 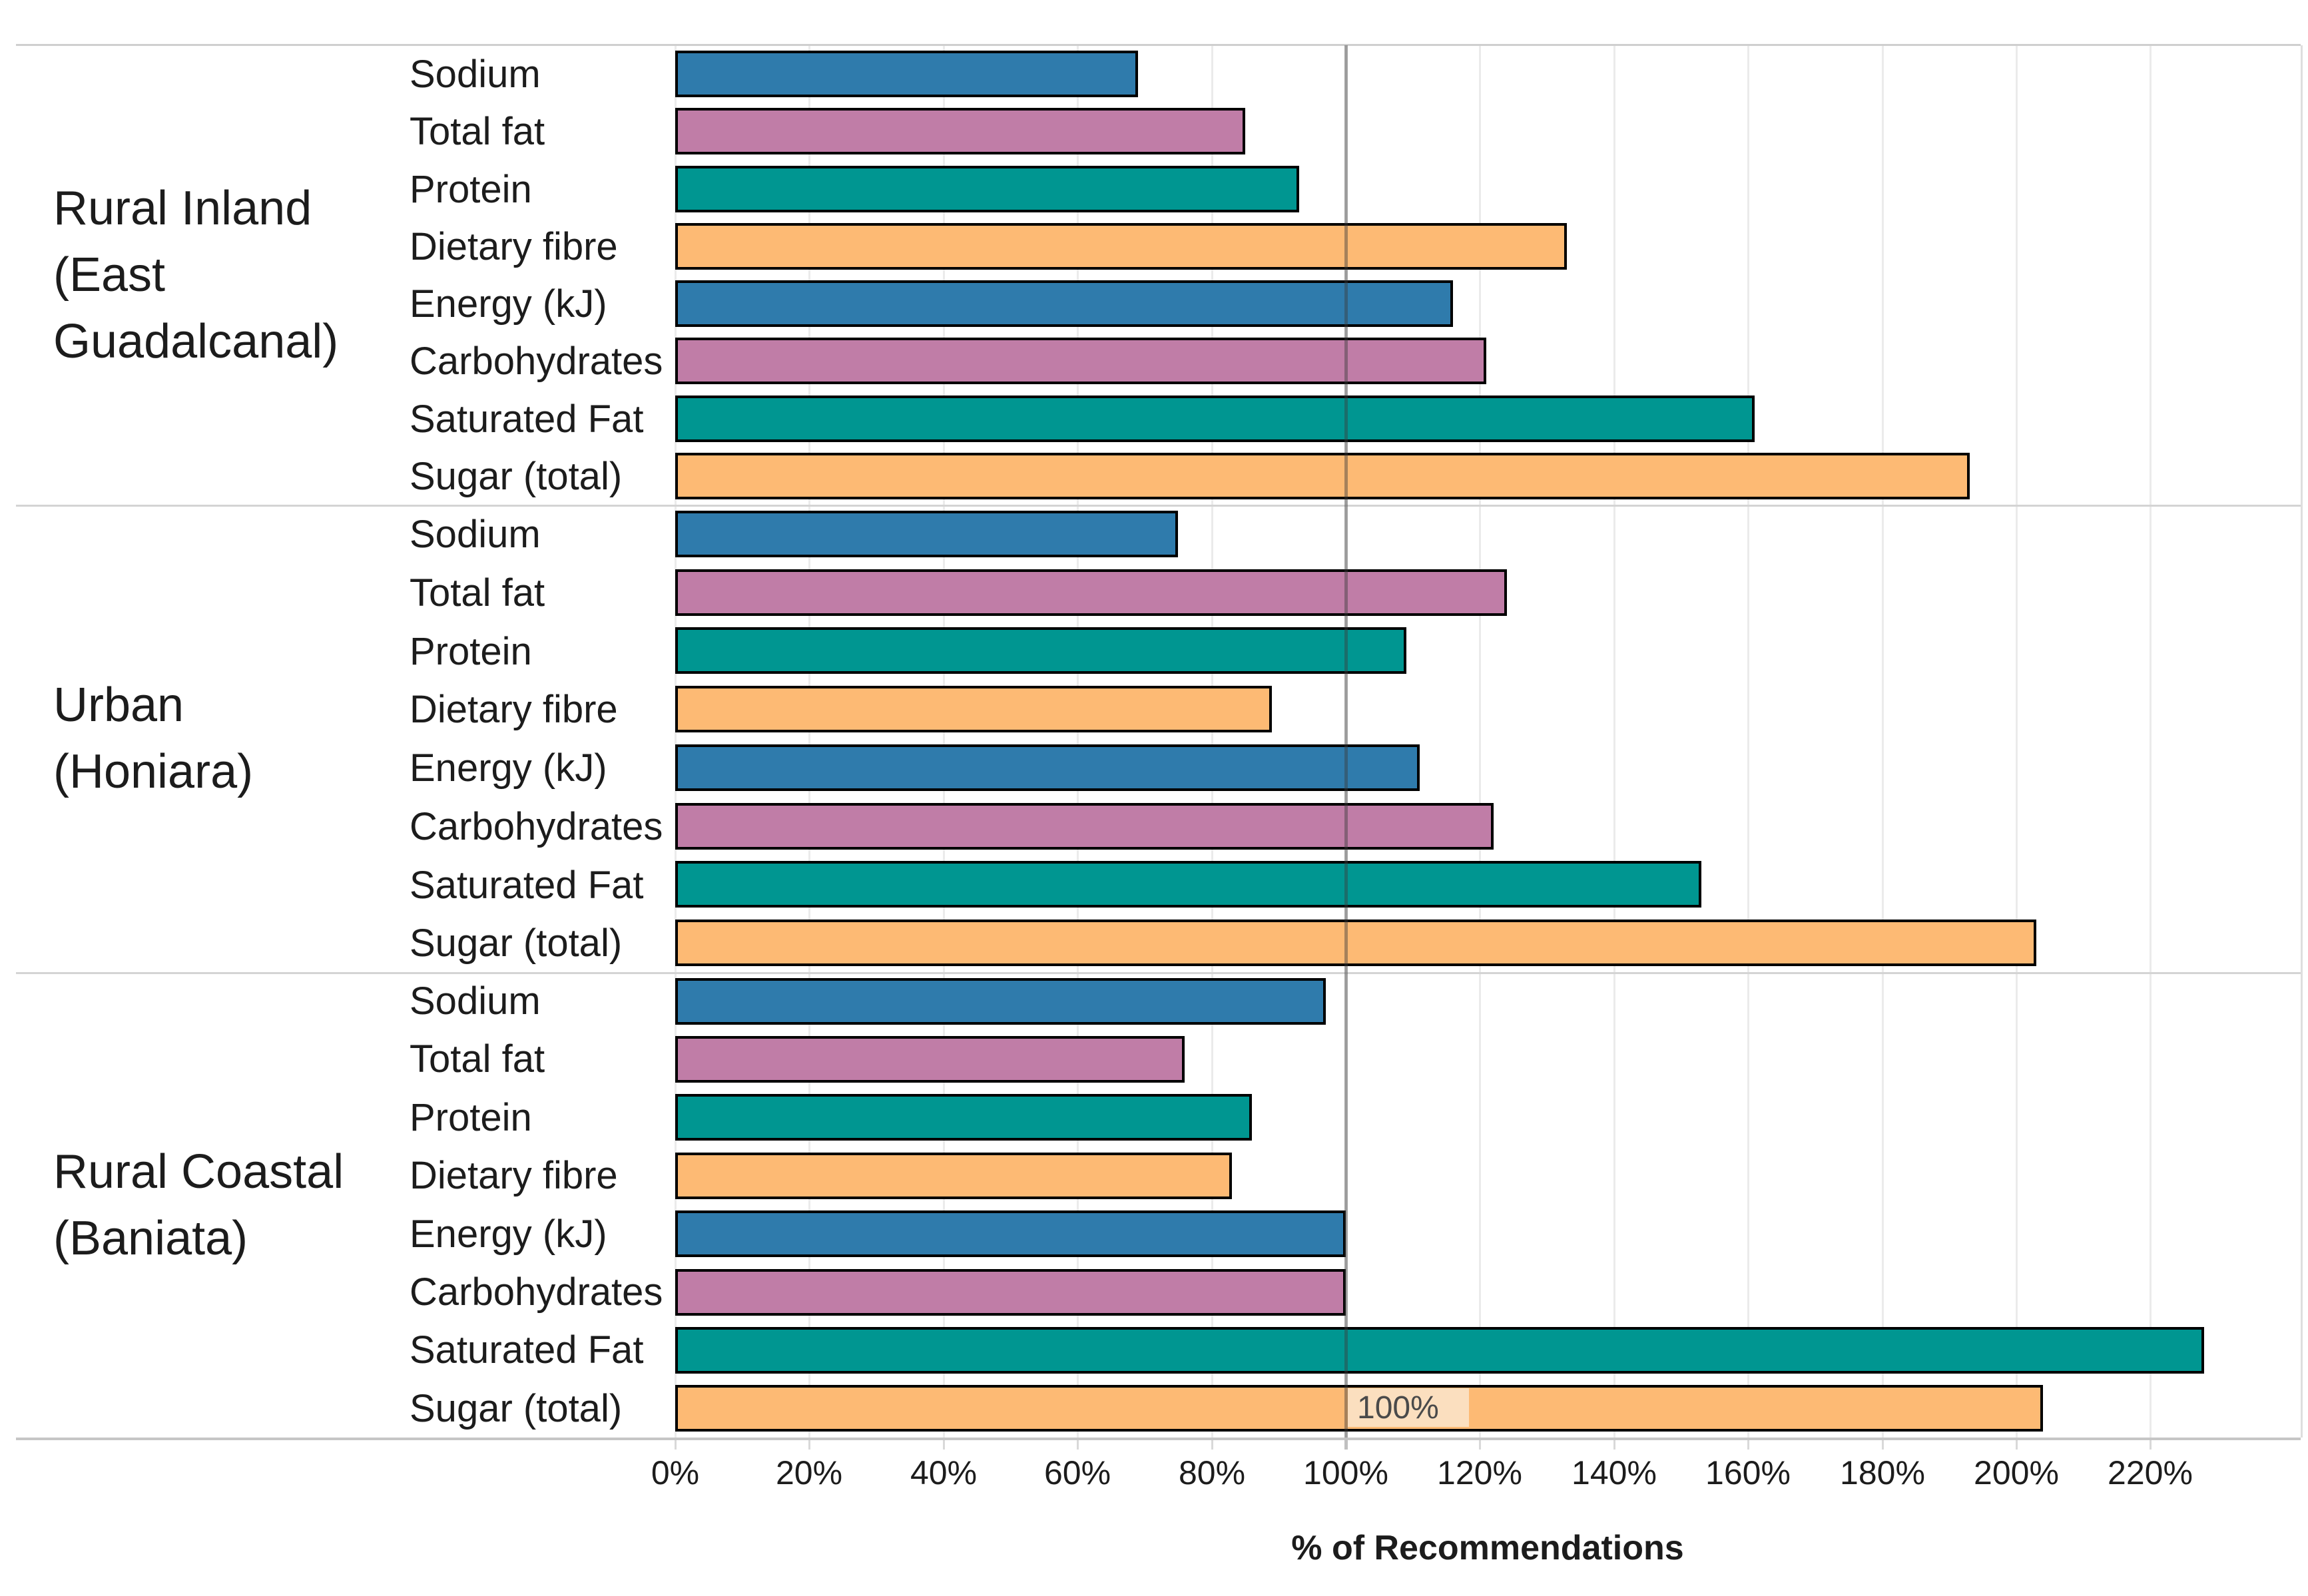 I want to click on x-tick-label: 160%, so click(x=1748, y=1472).